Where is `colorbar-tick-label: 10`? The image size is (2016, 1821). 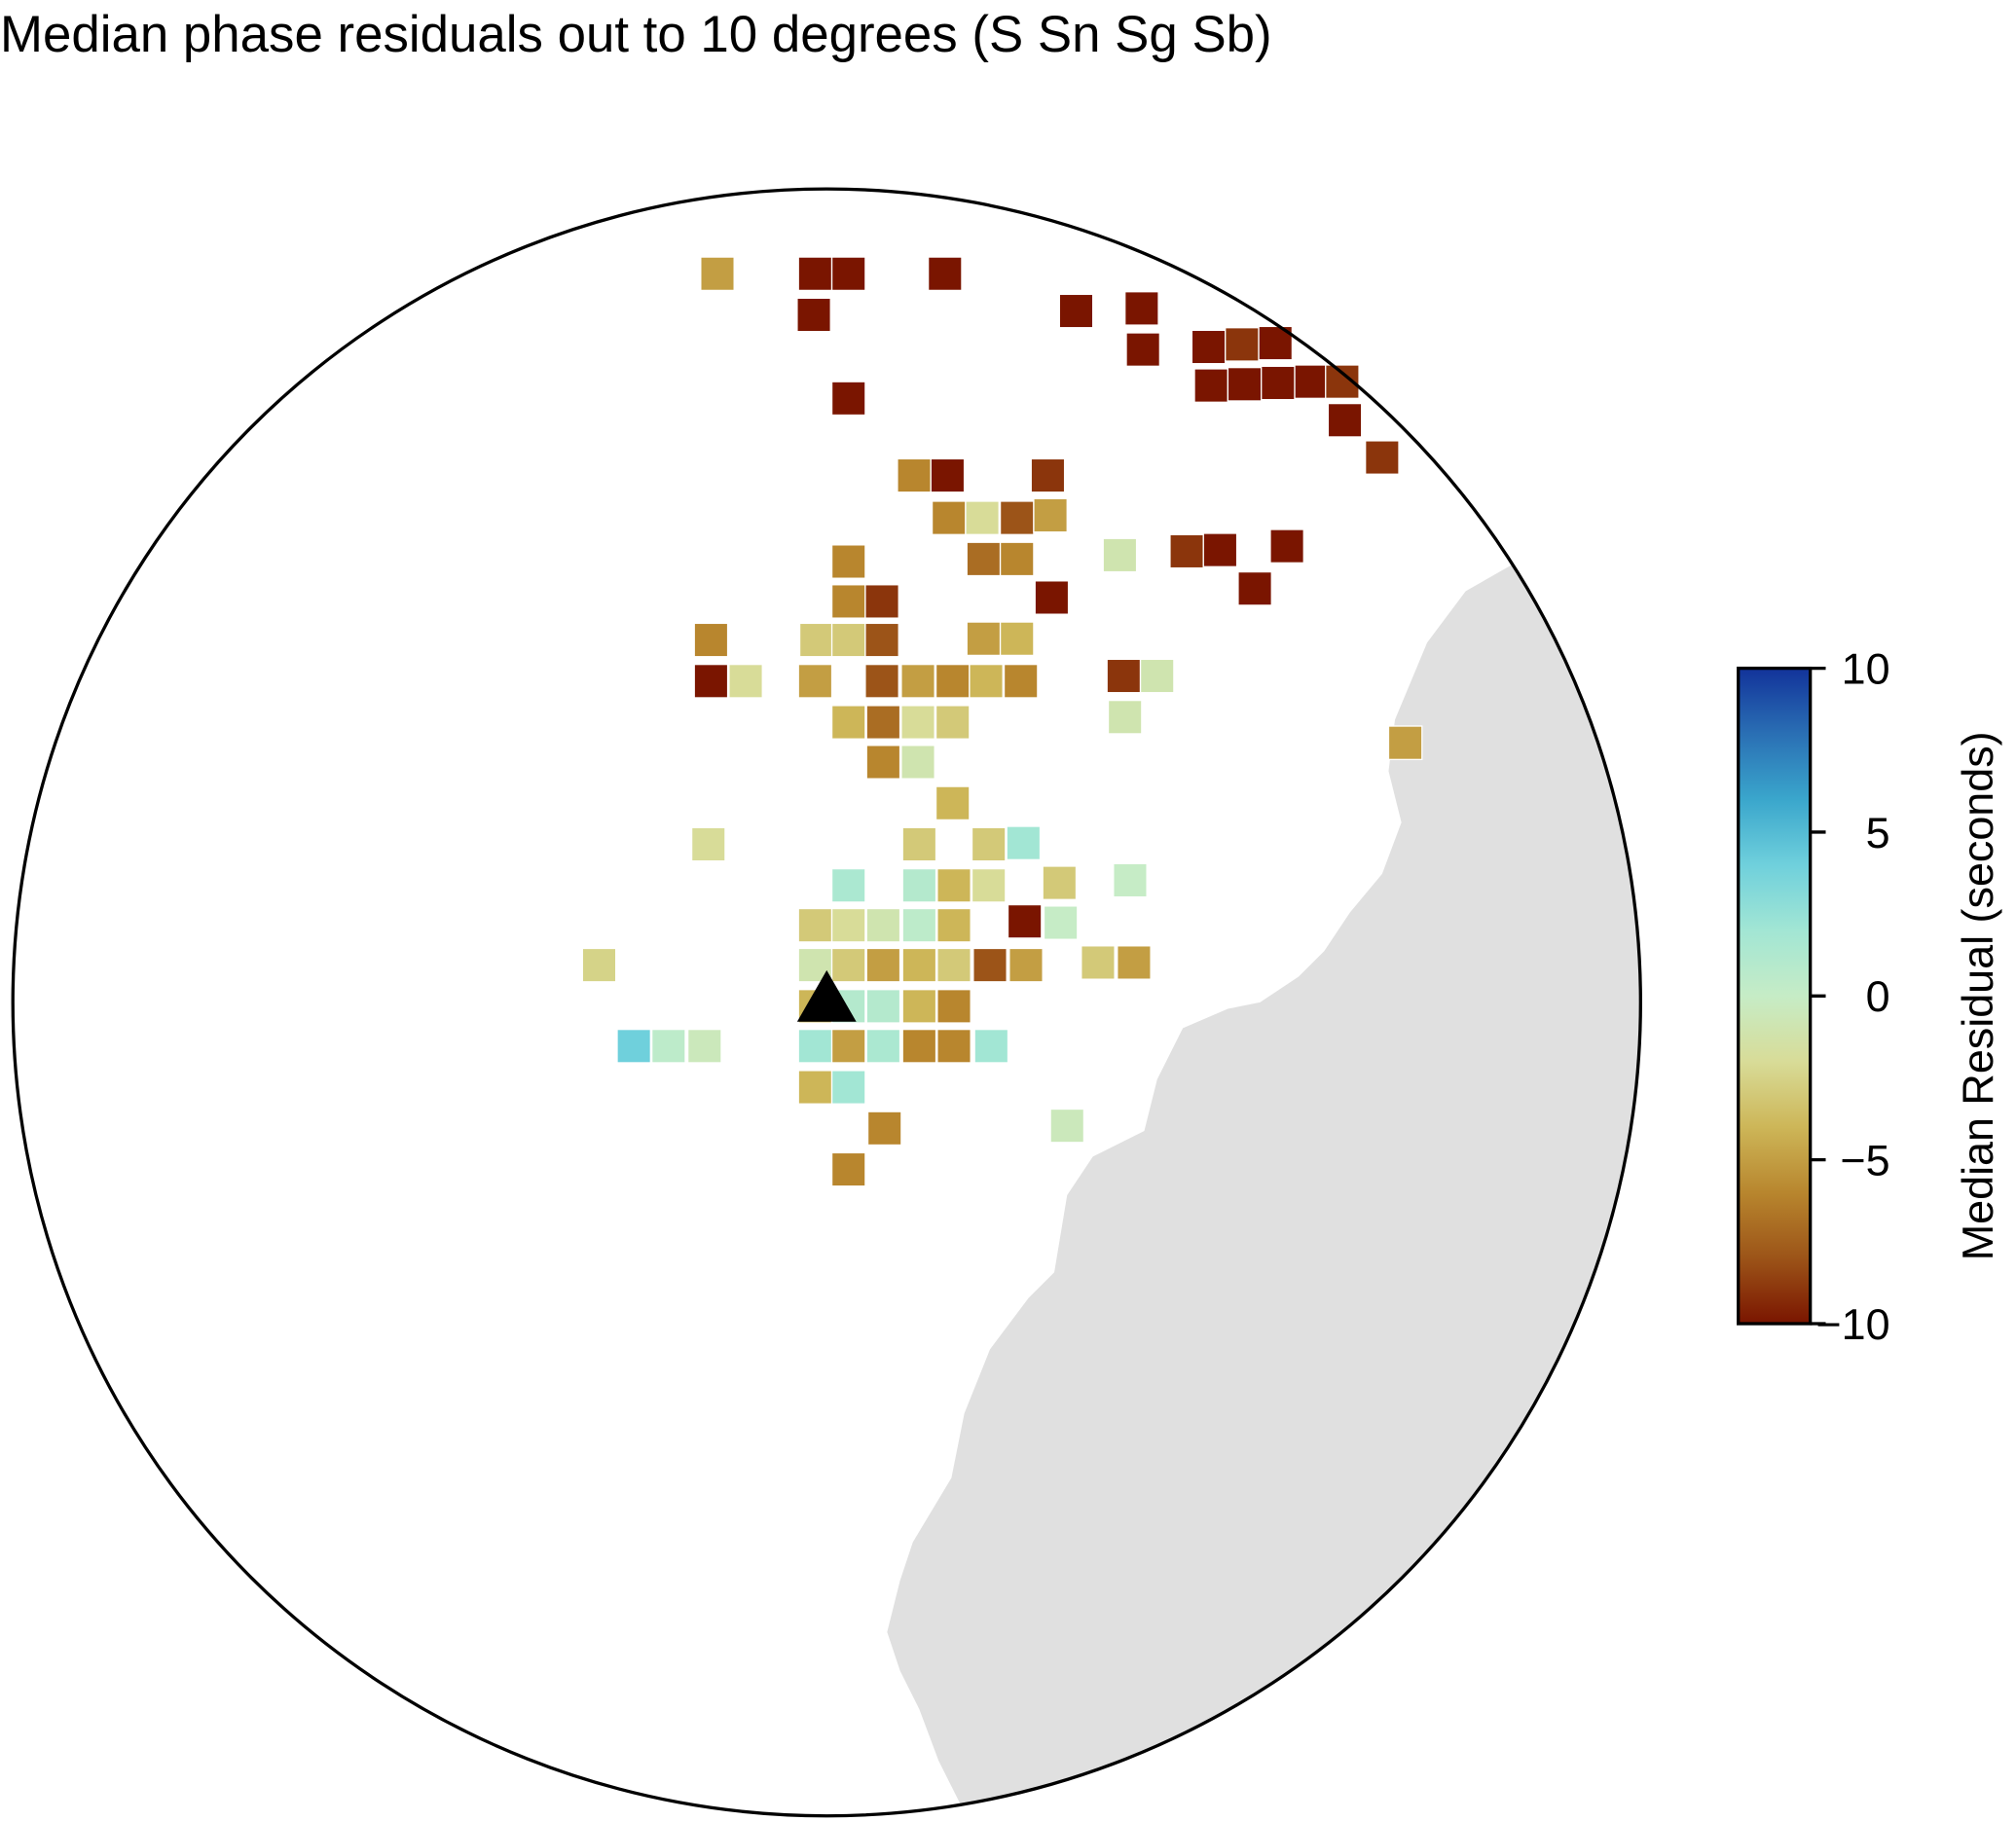
colorbar-tick-label: 10 is located at coordinates (1866, 668).